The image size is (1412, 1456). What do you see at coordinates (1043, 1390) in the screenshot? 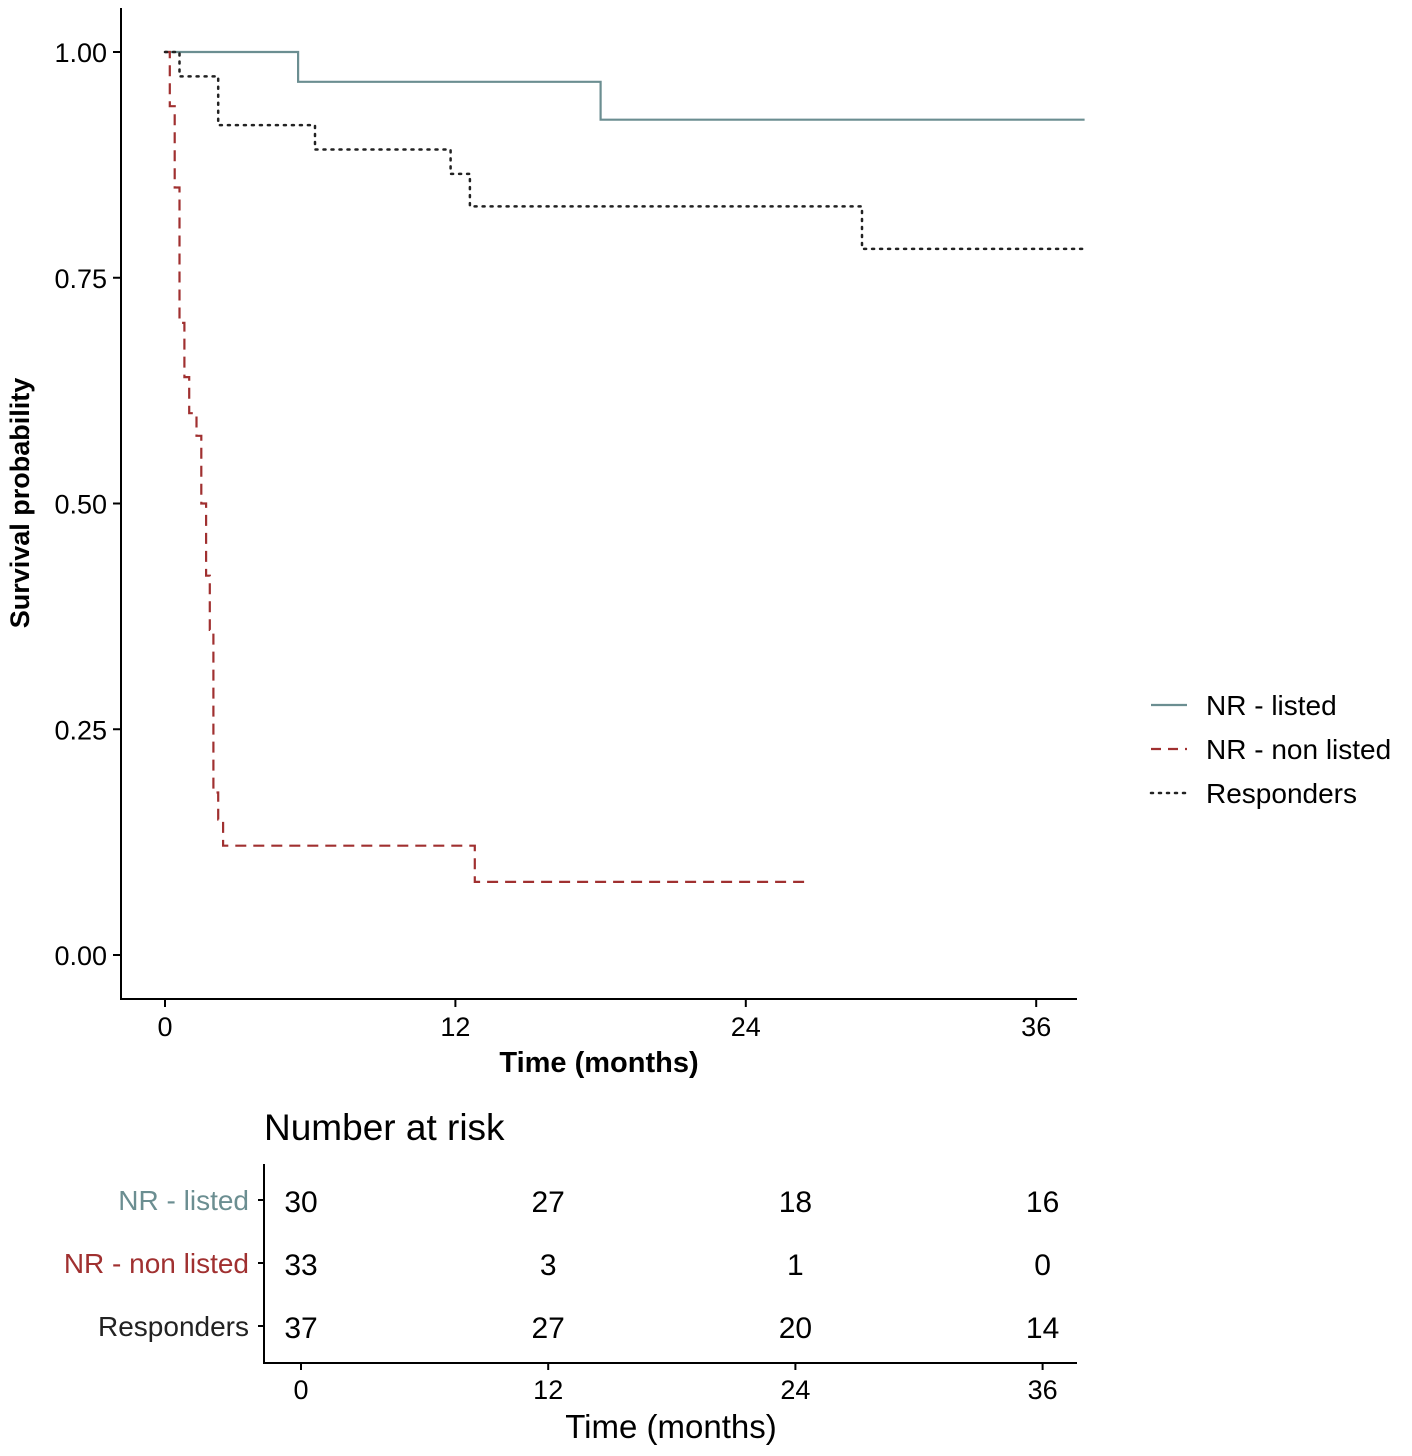
I see `risk-x-tick-label: 36` at bounding box center [1043, 1390].